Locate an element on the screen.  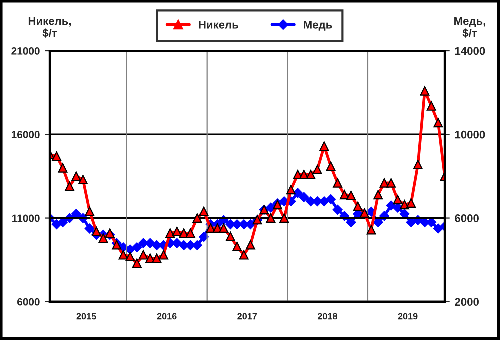
y2-tick-label: 2000 is located at coordinates (467, 302).